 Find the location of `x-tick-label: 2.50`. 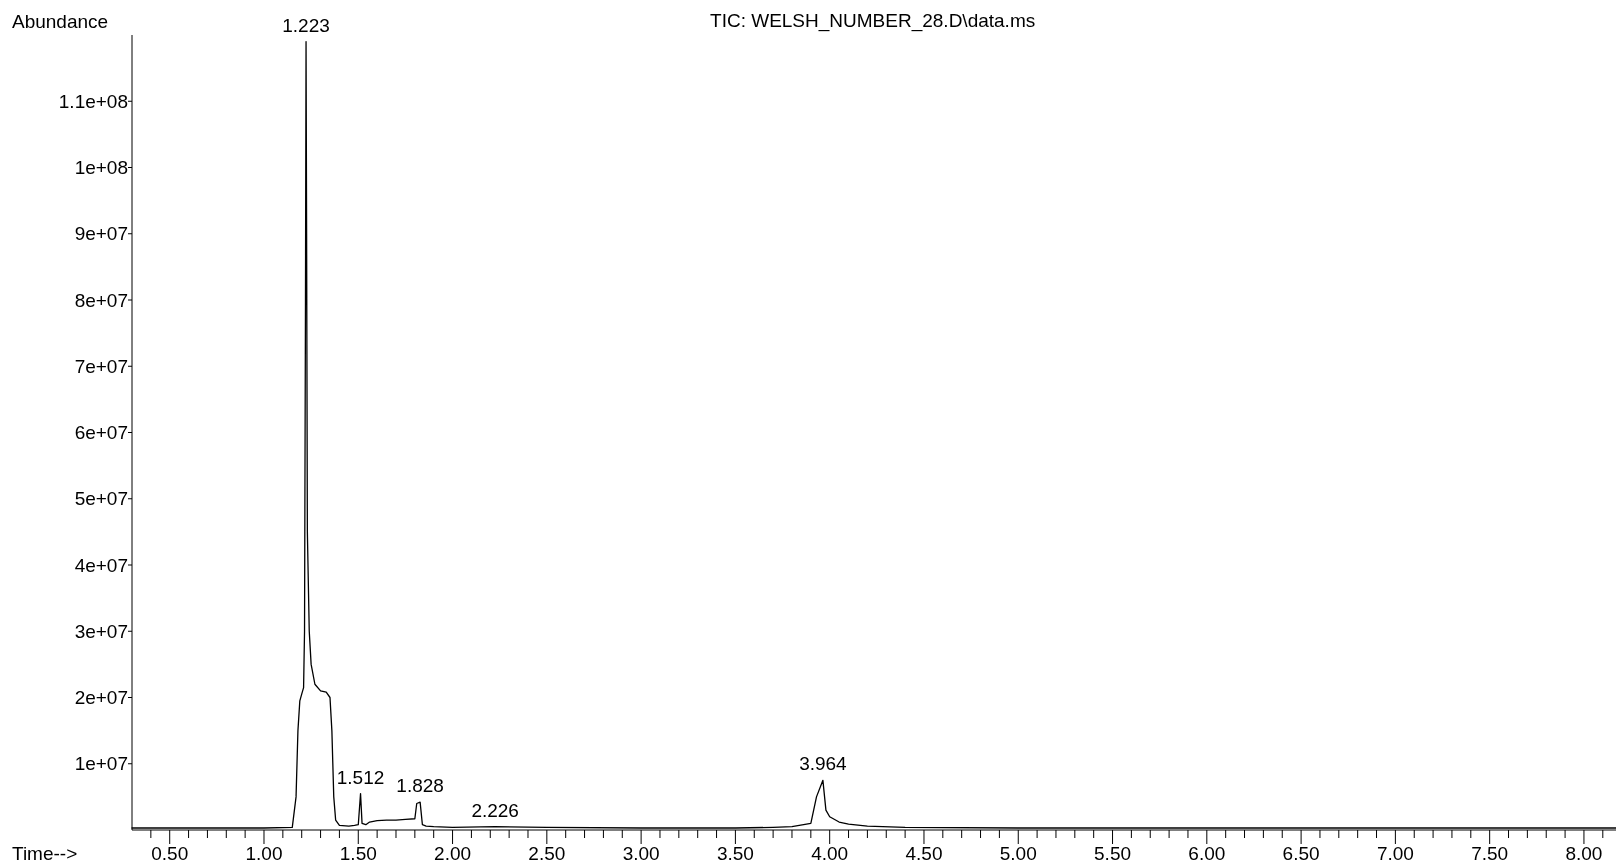

x-tick-label: 2.50 is located at coordinates (547, 853).